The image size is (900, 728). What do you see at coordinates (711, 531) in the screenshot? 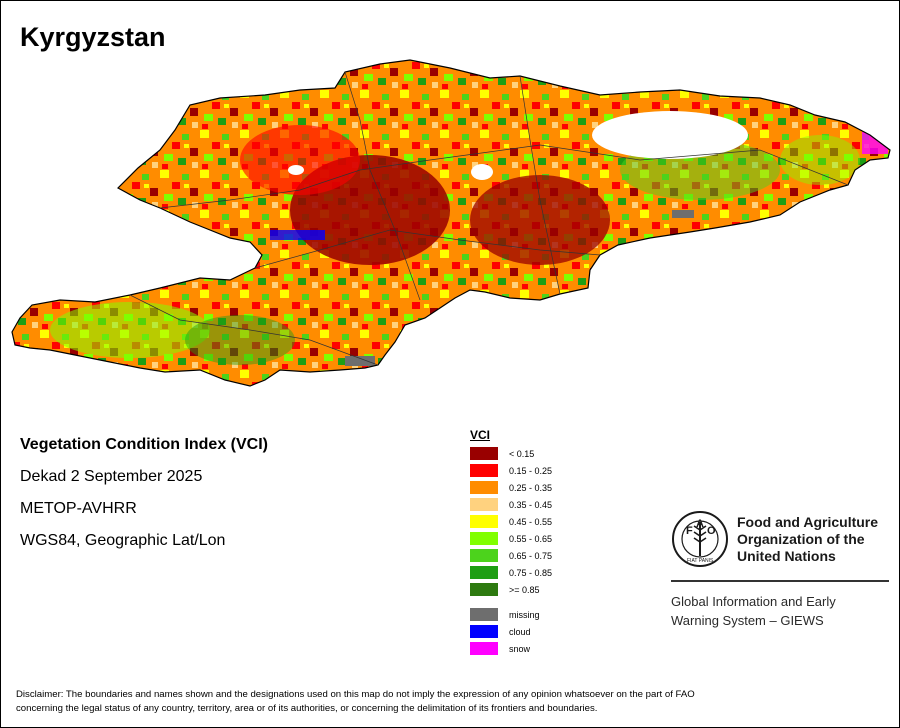
I see `logo-letter-o: O` at bounding box center [711, 531].